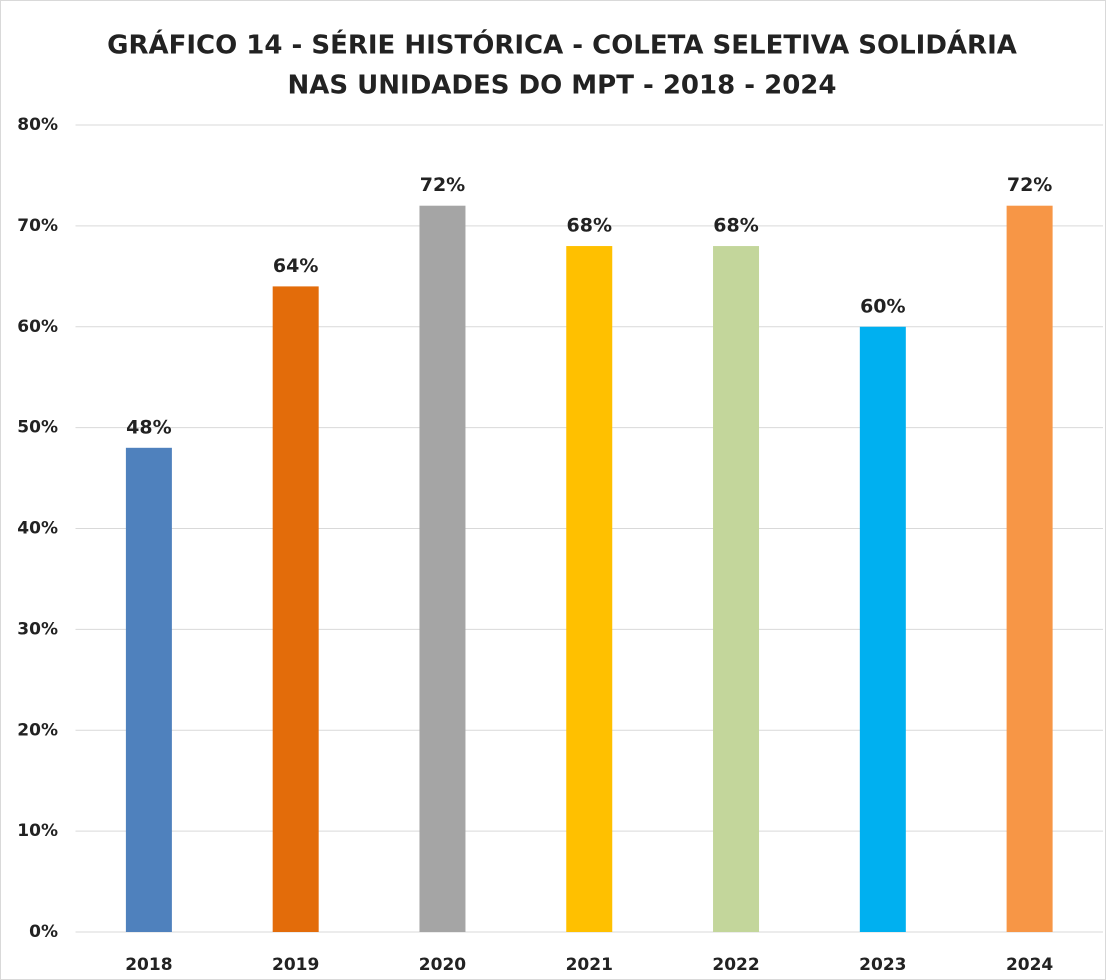 Image resolution: width=1106 pixels, height=980 pixels. I want to click on x-tick-label: 2022, so click(735, 965).